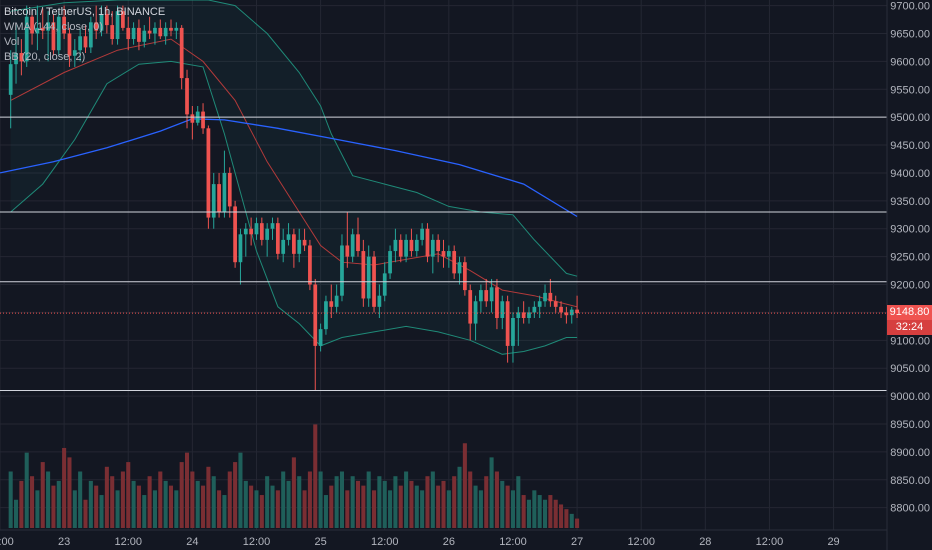  I want to click on volume-bars, so click(294, 476).